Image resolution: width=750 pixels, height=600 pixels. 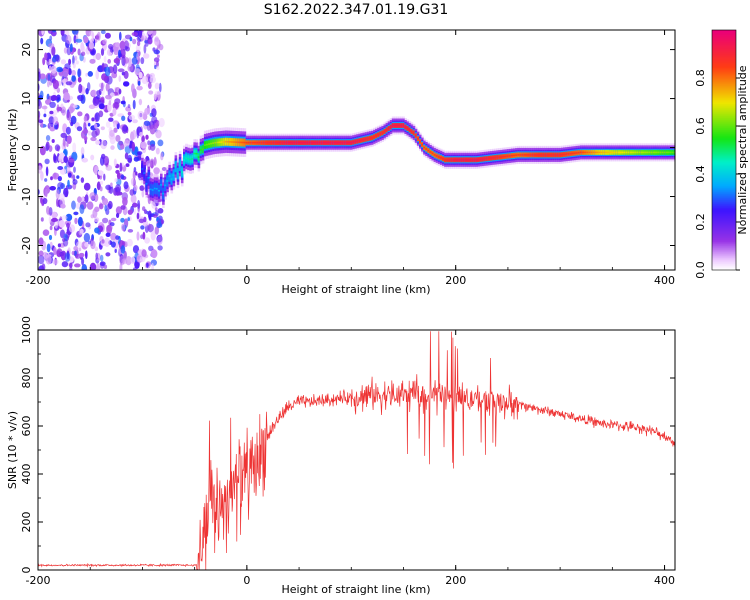 I want to click on colorbar-tick-label: 0.0, so click(x=700, y=270).